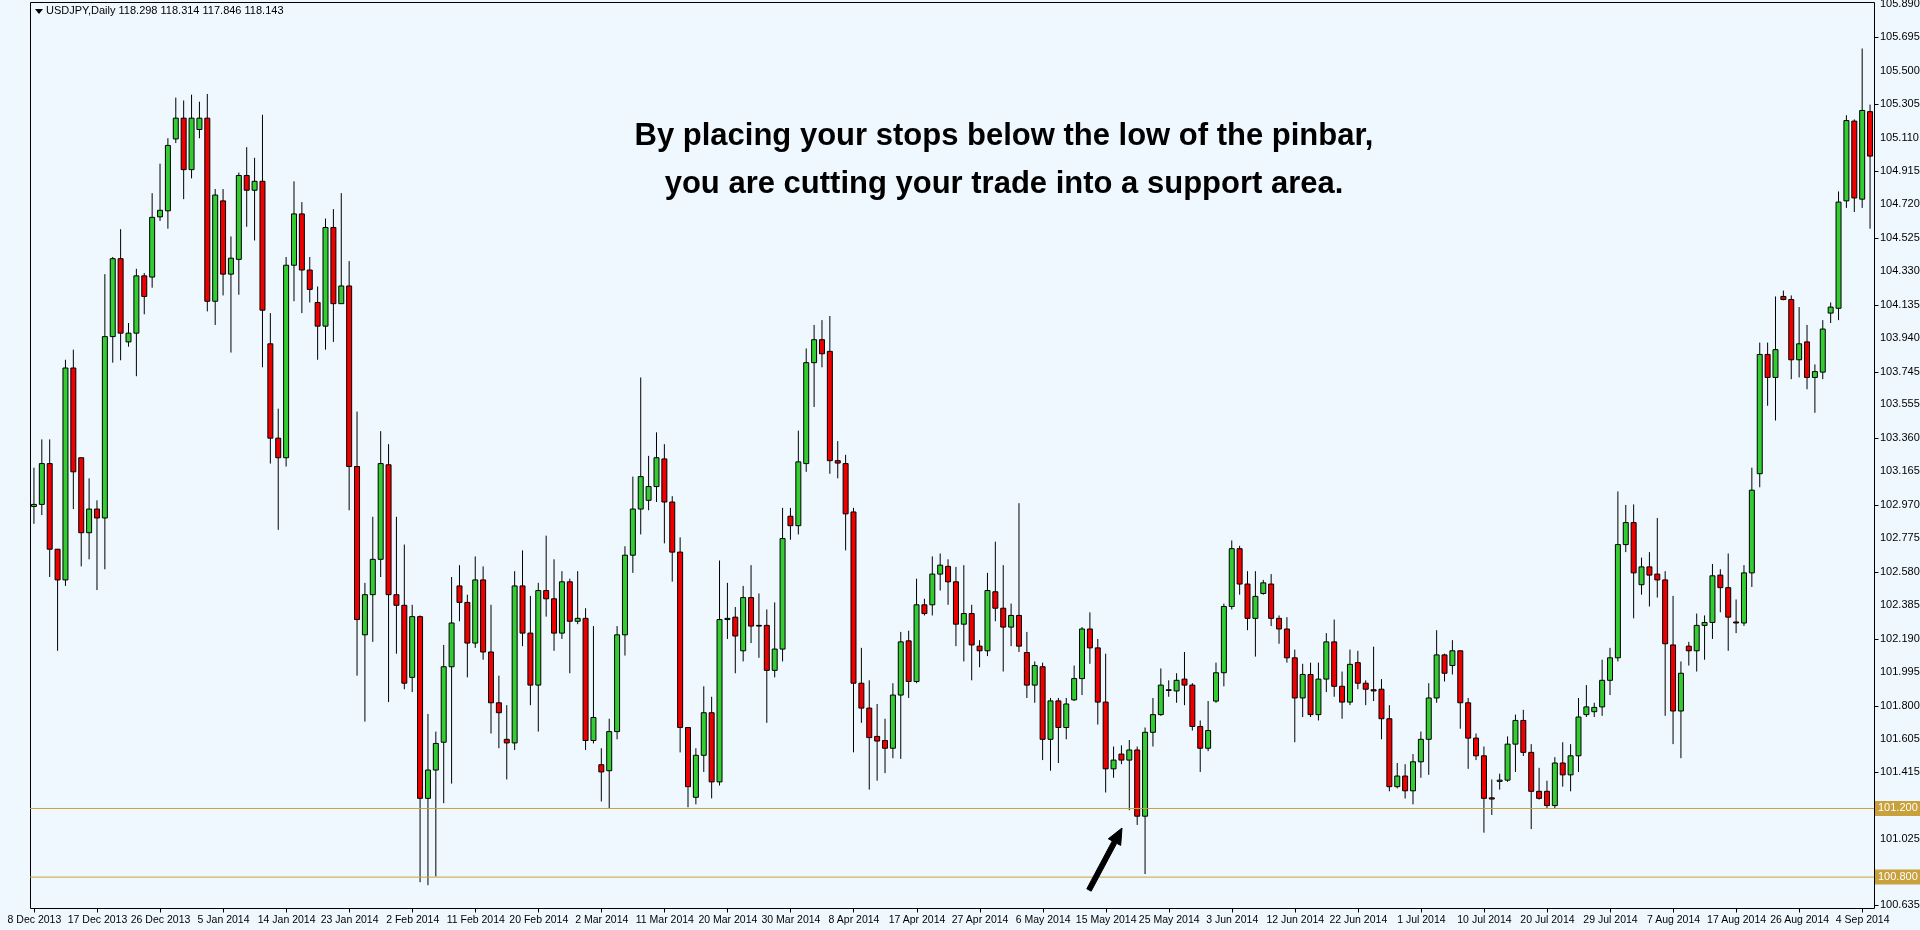 This screenshot has height=930, width=1920. I want to click on x-tick-label: 30 Mar 2014, so click(791, 918).